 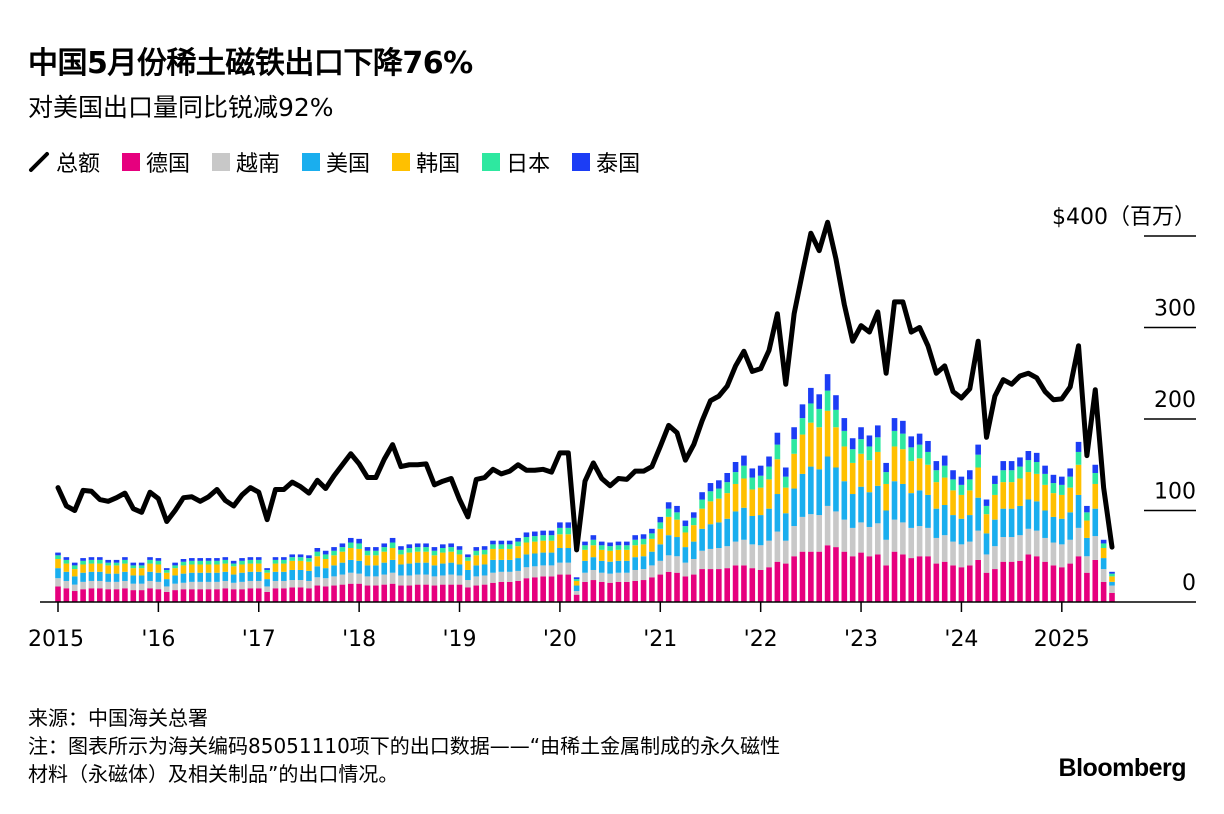 I want to click on legend-label: 韩国, so click(x=438, y=164).